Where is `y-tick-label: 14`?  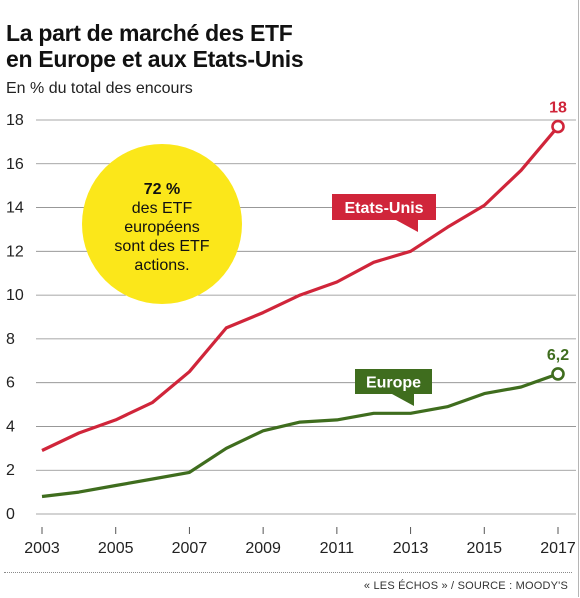
y-tick-label: 14 is located at coordinates (15, 208).